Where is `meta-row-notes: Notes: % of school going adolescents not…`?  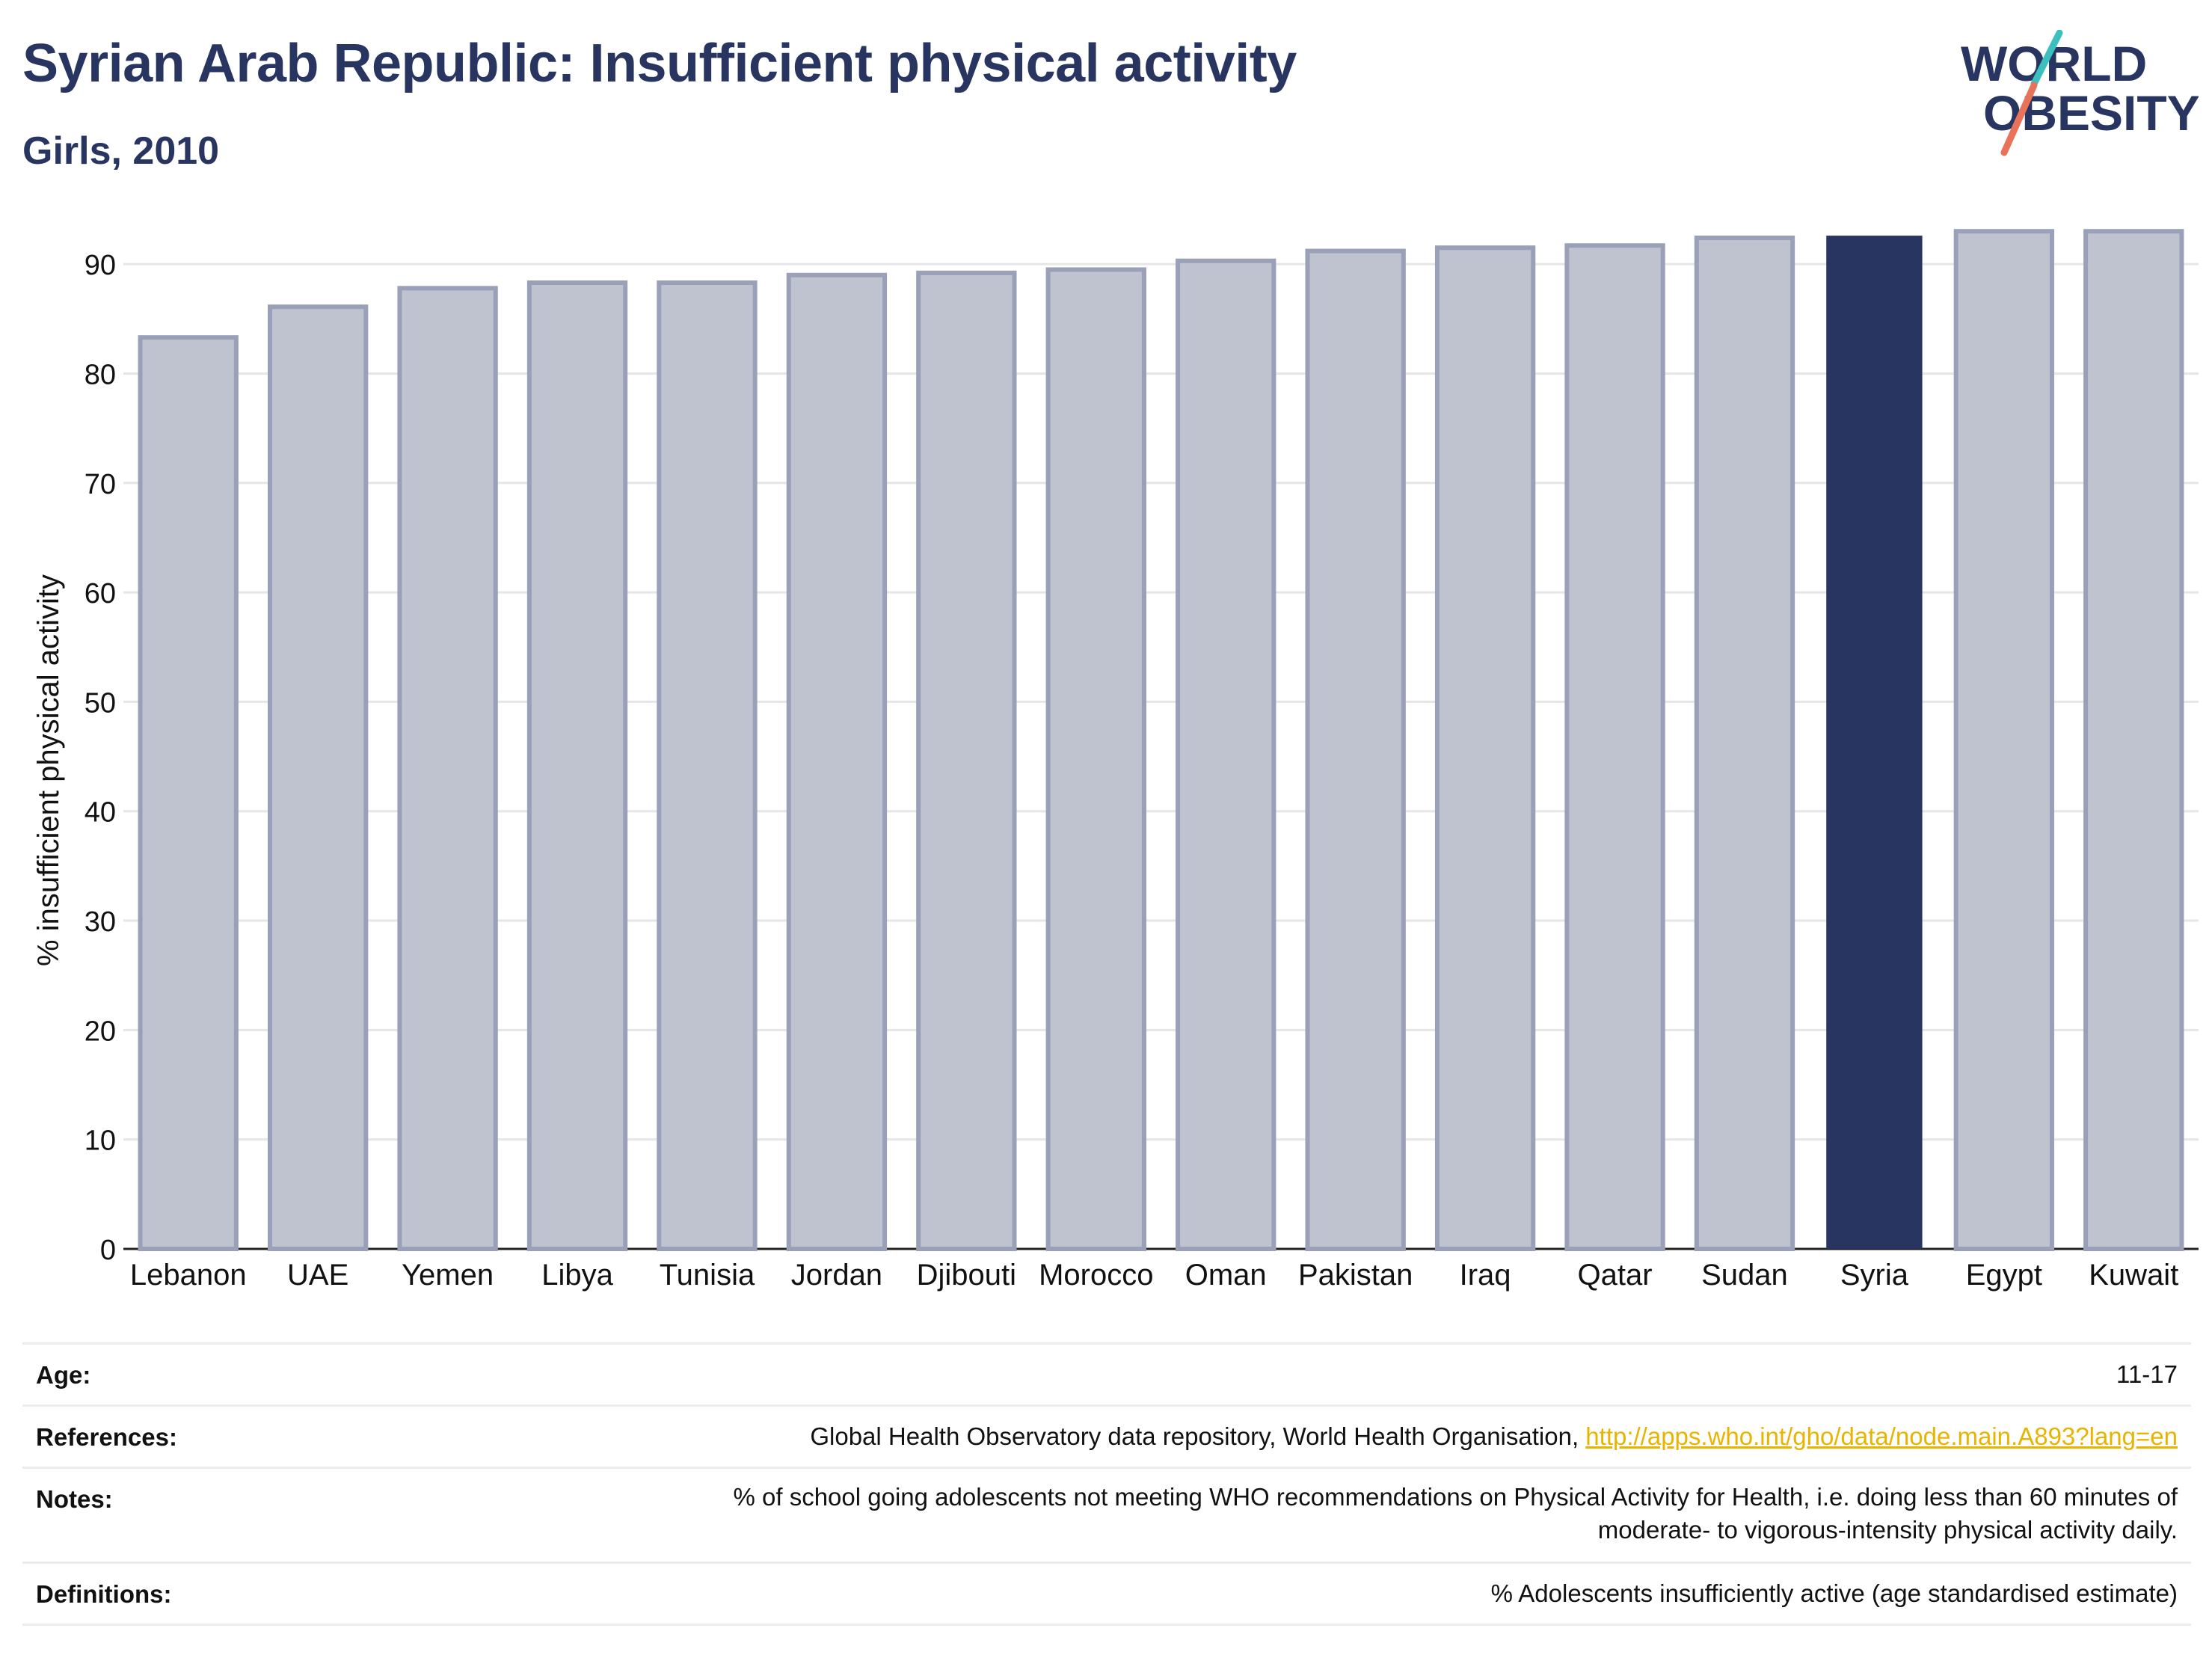 meta-row-notes: Notes: % of school going adolescents not… is located at coordinates (1106, 1516).